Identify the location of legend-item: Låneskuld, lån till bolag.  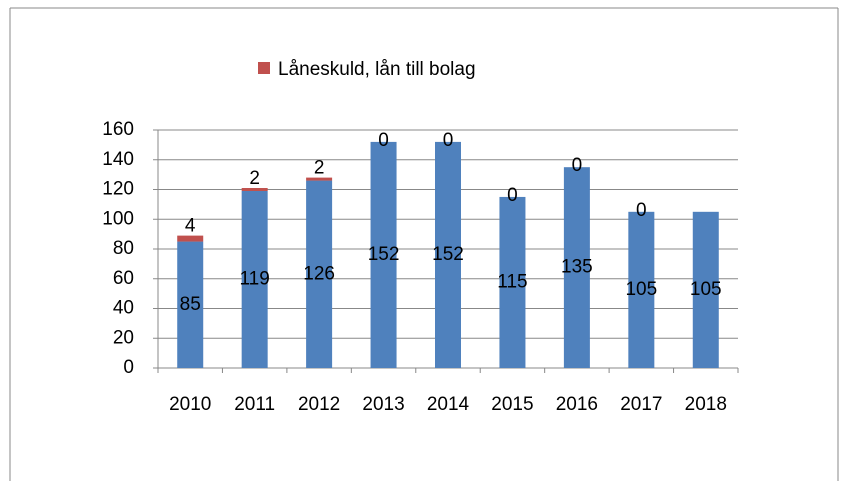
(388, 69).